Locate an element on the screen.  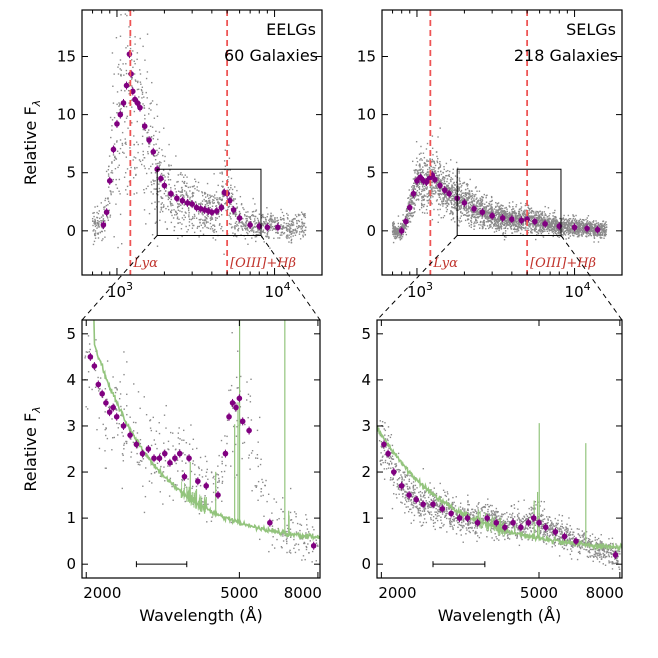
binned-series is located at coordinates (499, 203).